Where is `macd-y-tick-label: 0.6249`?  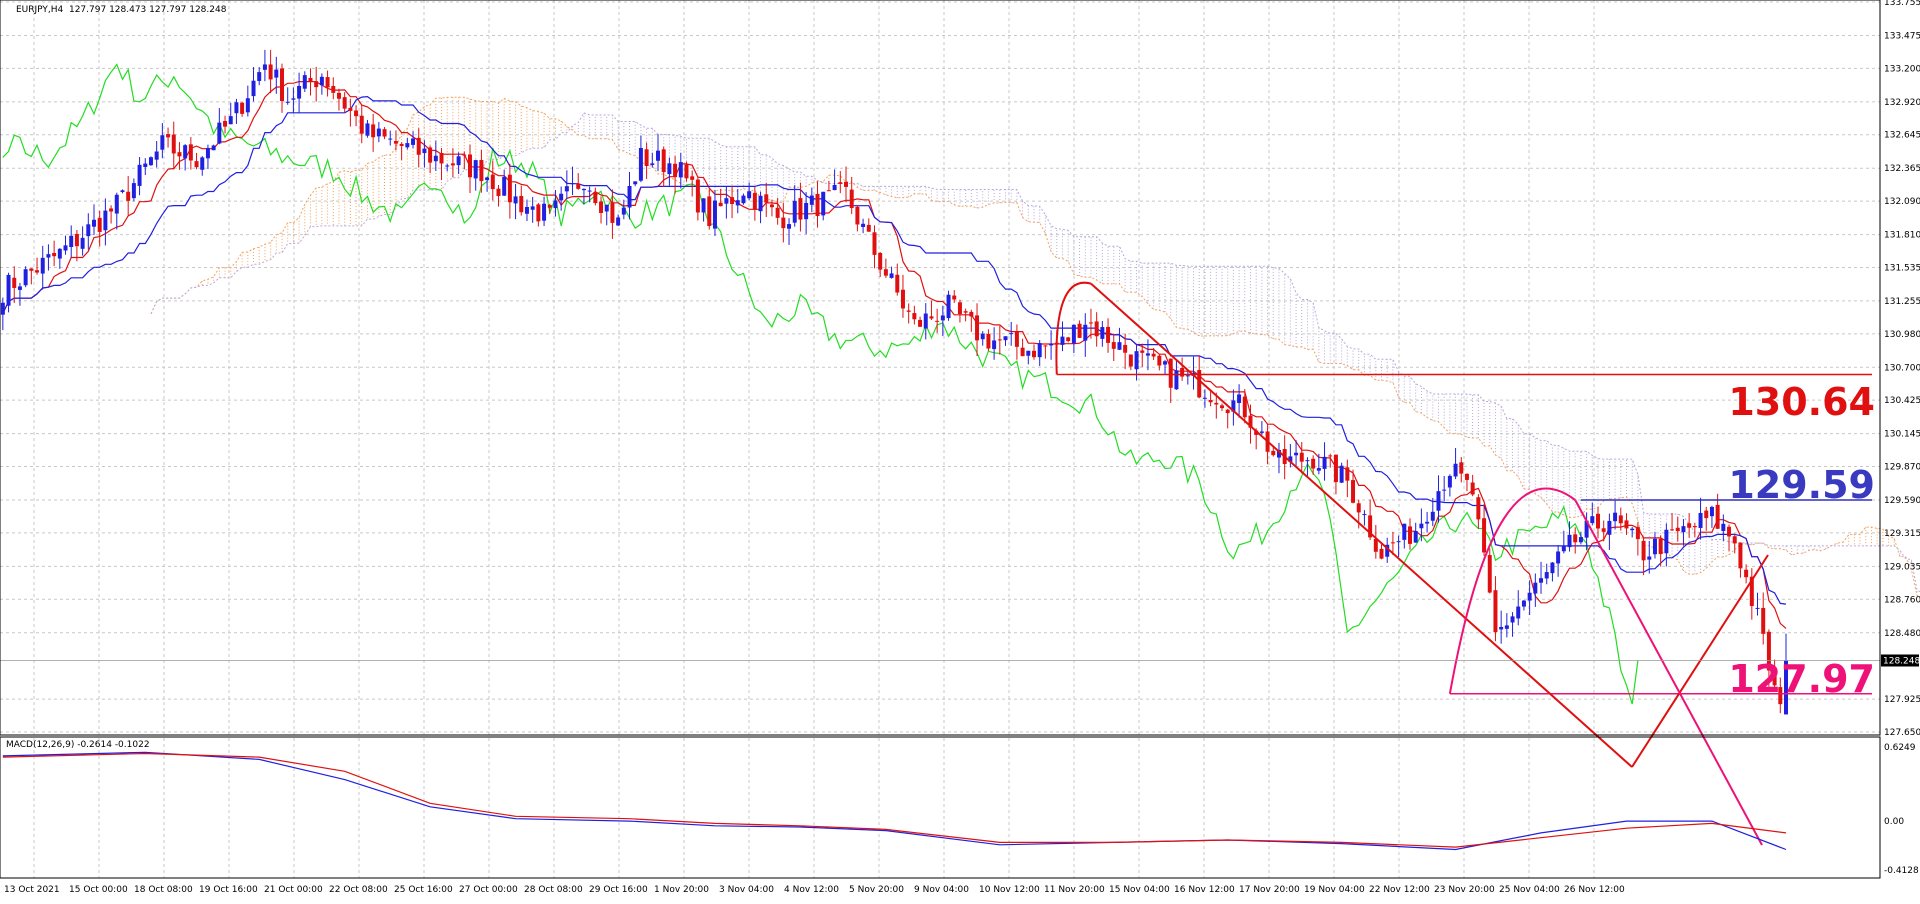
macd-y-tick-label: 0.6249 is located at coordinates (1900, 748).